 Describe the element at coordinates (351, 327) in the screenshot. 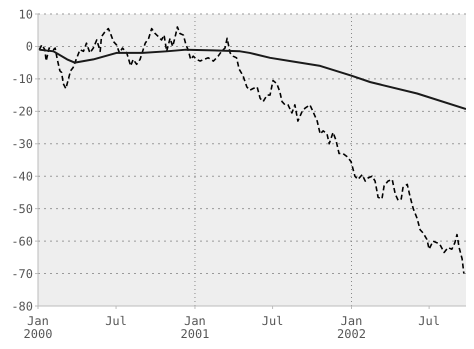

I see `x-tick-label: Jan 2002` at that location.